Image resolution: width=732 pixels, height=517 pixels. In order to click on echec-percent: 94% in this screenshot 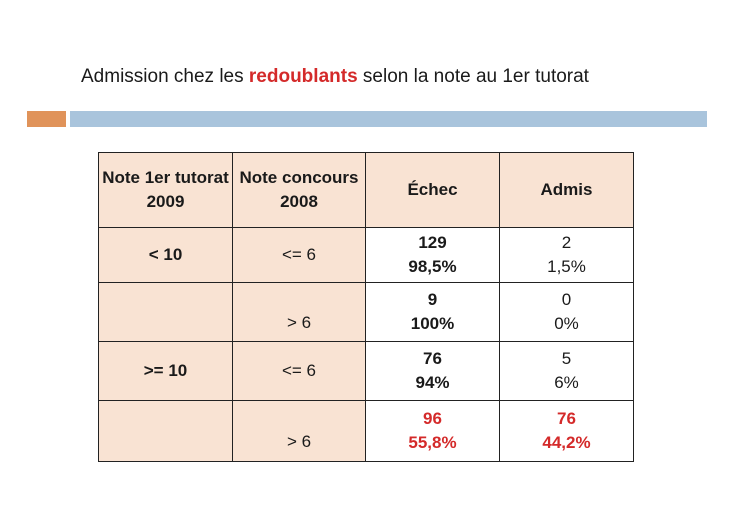, I will do `click(432, 382)`.